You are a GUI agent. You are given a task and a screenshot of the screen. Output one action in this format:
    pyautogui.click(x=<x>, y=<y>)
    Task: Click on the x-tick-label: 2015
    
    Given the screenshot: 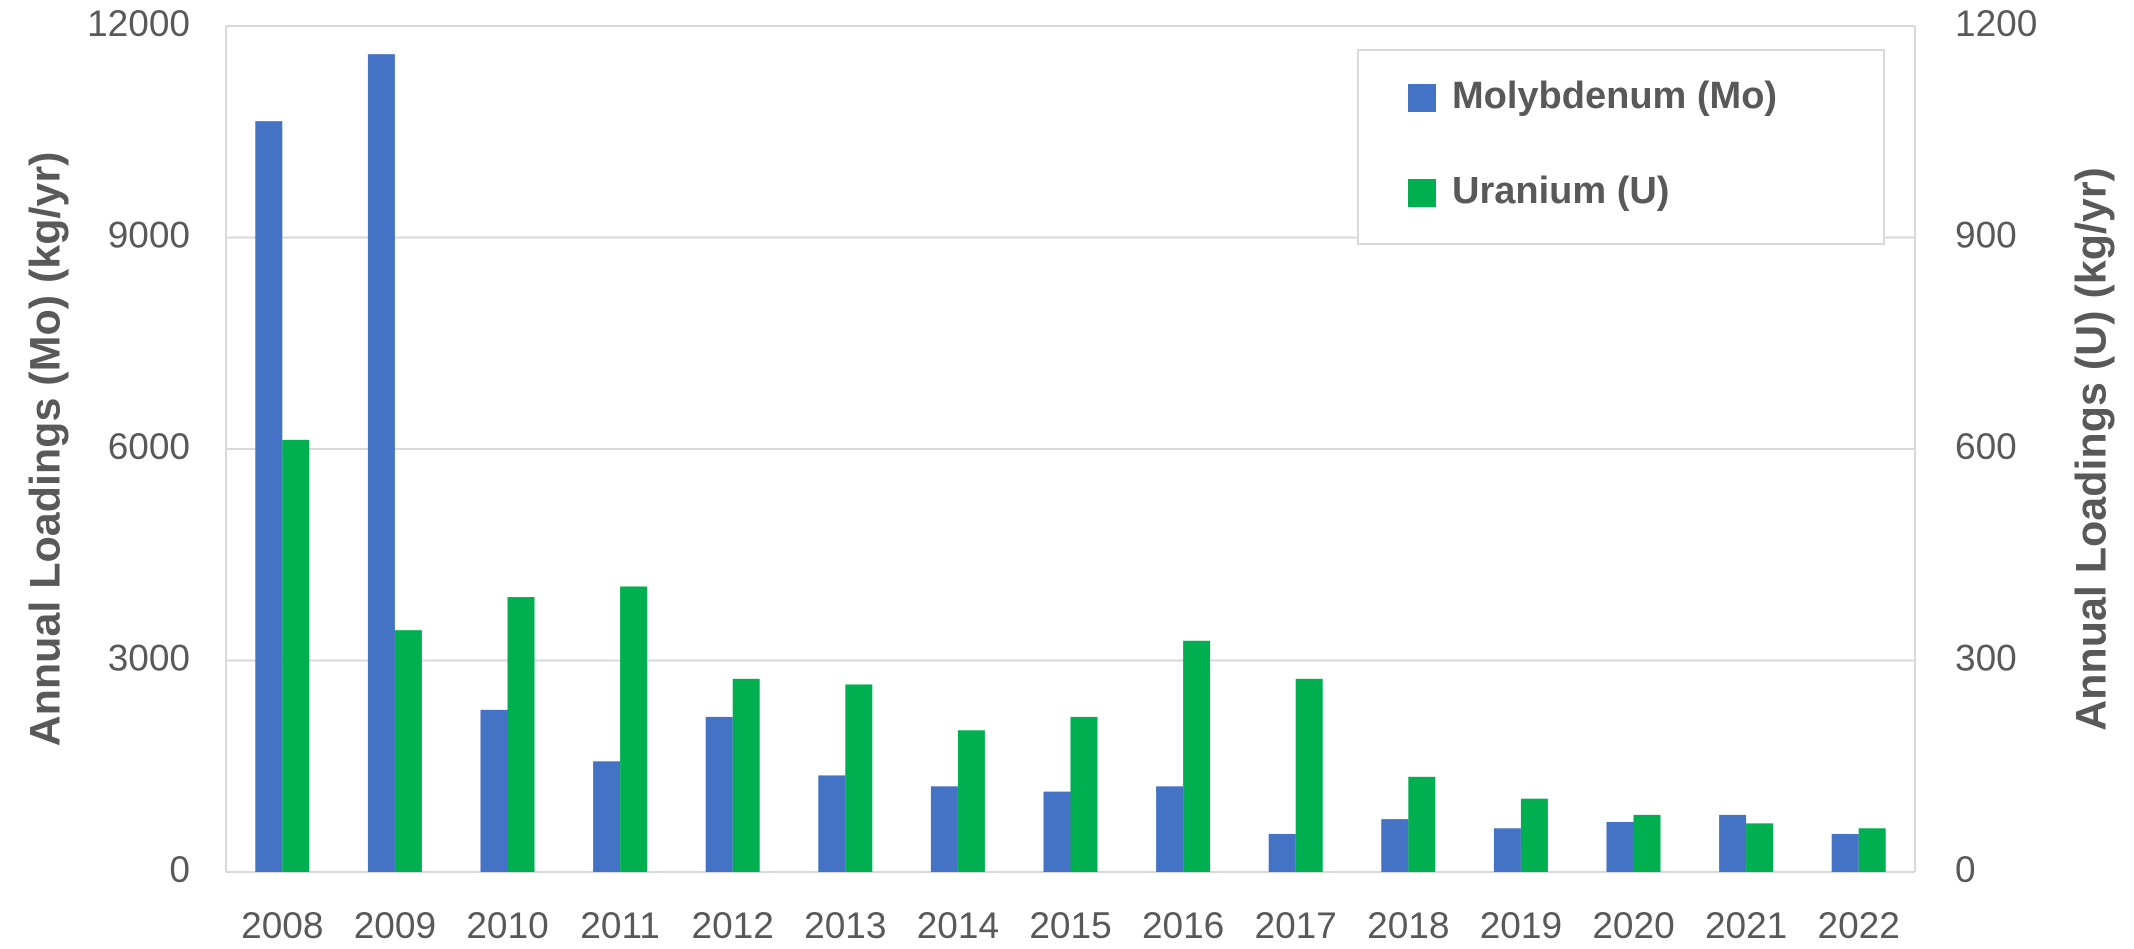 What is the action you would take?
    pyautogui.click(x=1070, y=925)
    